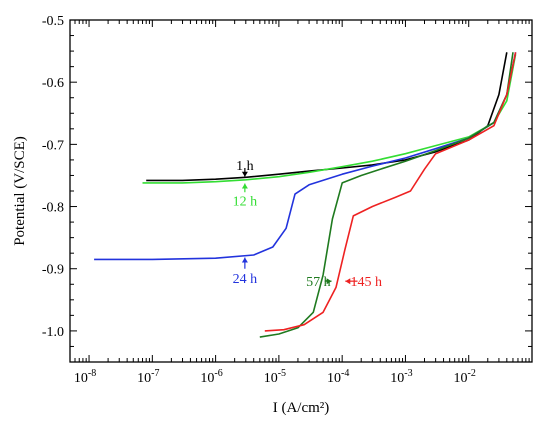 The width and height of the screenshot is (550, 426). What do you see at coordinates (245, 166) in the screenshot?
I see `annotation-label-1h: 1 h` at bounding box center [245, 166].